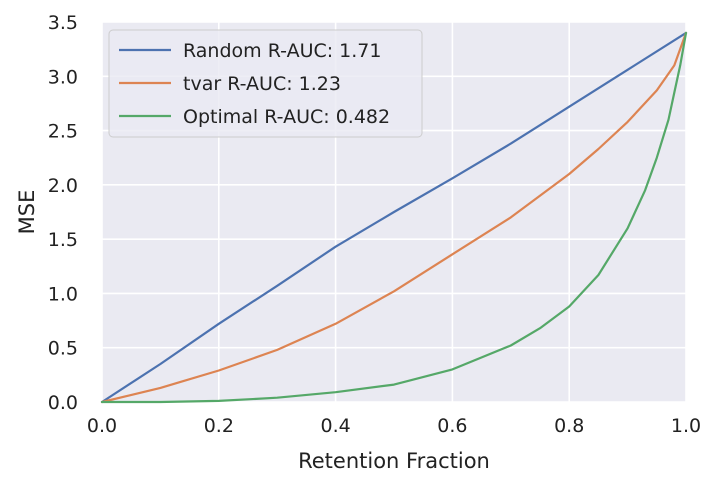 The height and width of the screenshot is (489, 704). I want to click on y-tick-label: 2.5, so click(63, 132).